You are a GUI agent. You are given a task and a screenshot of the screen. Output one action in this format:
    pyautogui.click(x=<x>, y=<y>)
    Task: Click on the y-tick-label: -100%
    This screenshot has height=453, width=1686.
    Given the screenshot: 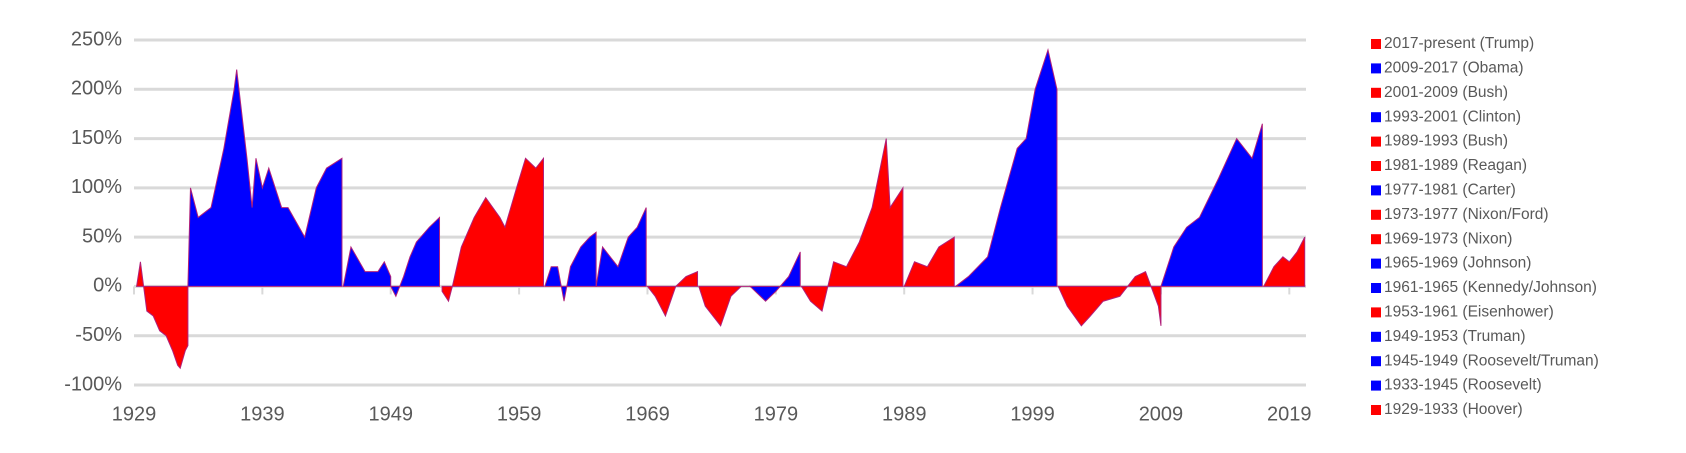 What is the action you would take?
    pyautogui.click(x=93, y=384)
    